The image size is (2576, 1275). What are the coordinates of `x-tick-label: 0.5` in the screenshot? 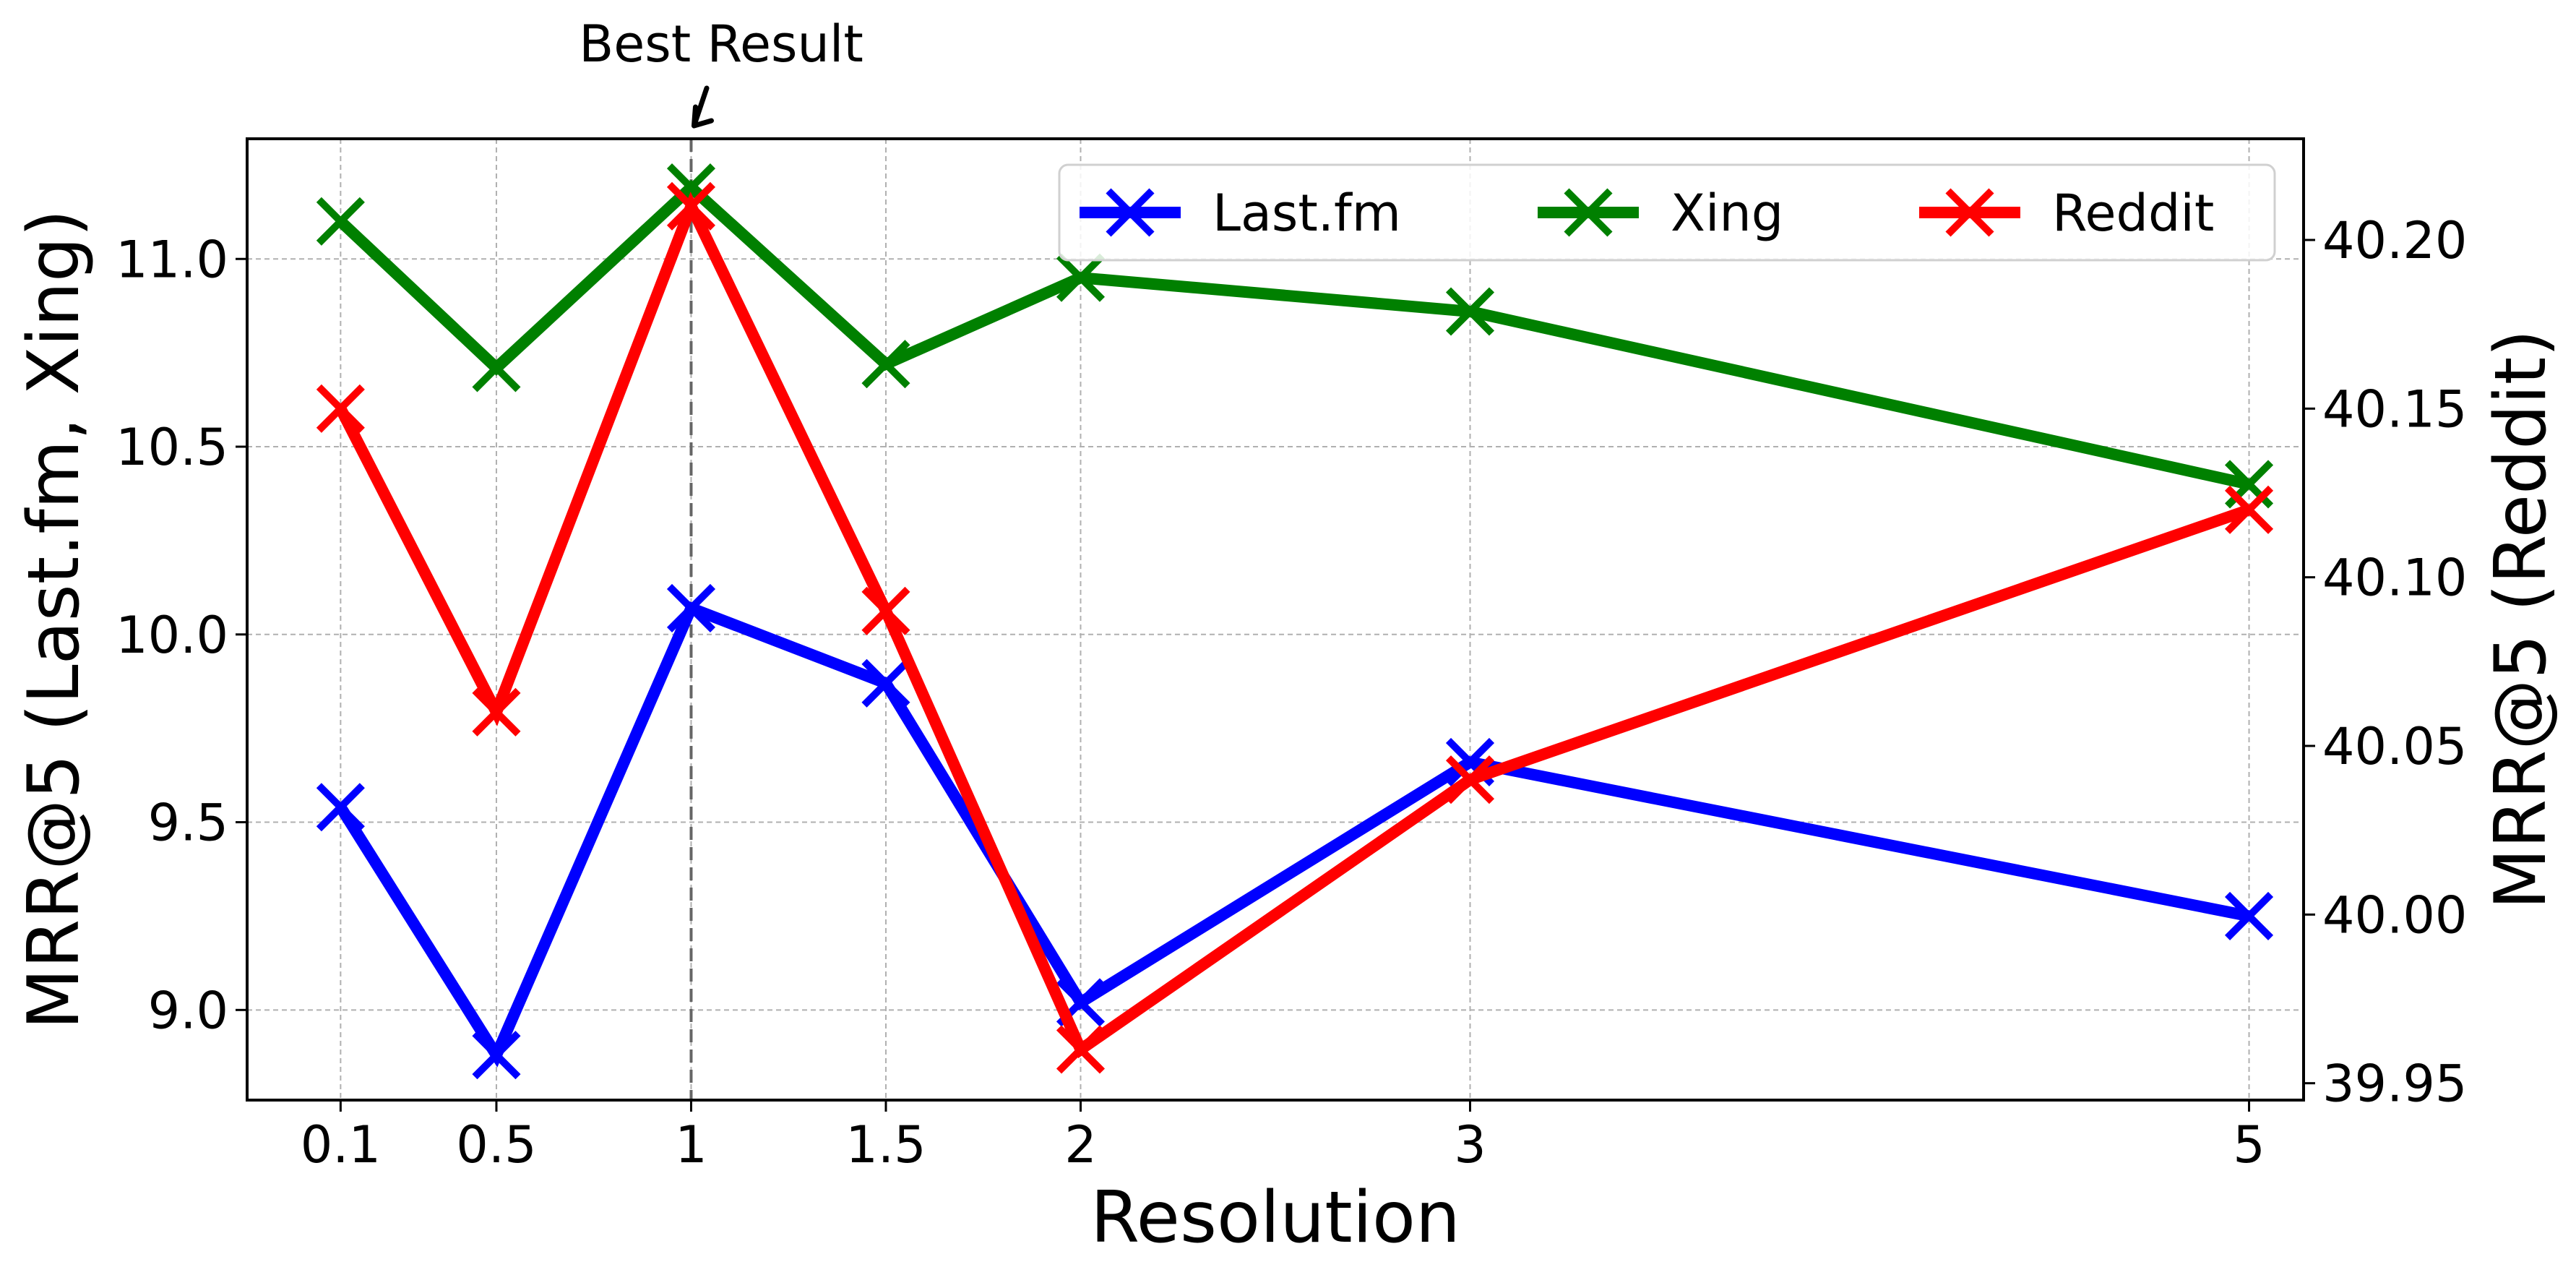 It's located at (496, 1145).